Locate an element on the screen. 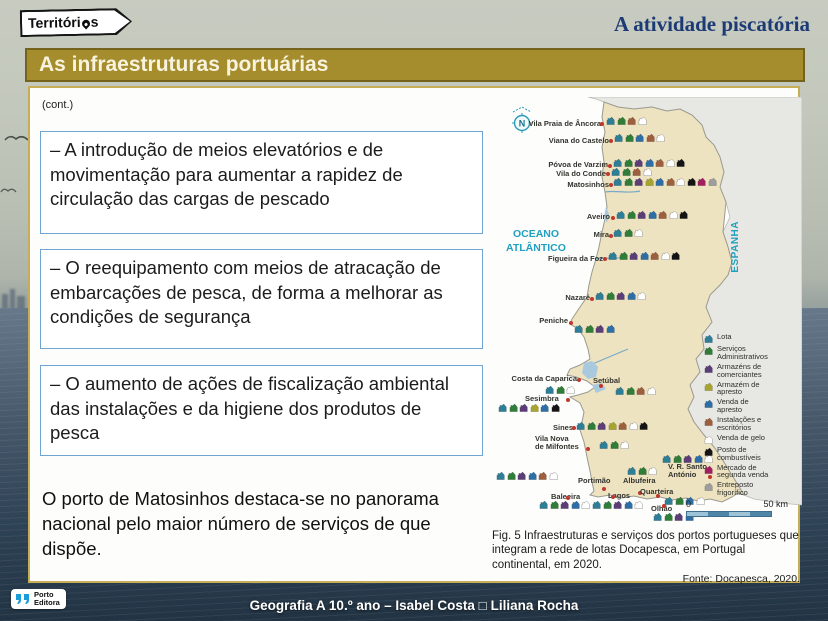 This screenshot has height=621, width=828. figure-source: Fonte: Docapesca, 2020. is located at coordinates (741, 579).